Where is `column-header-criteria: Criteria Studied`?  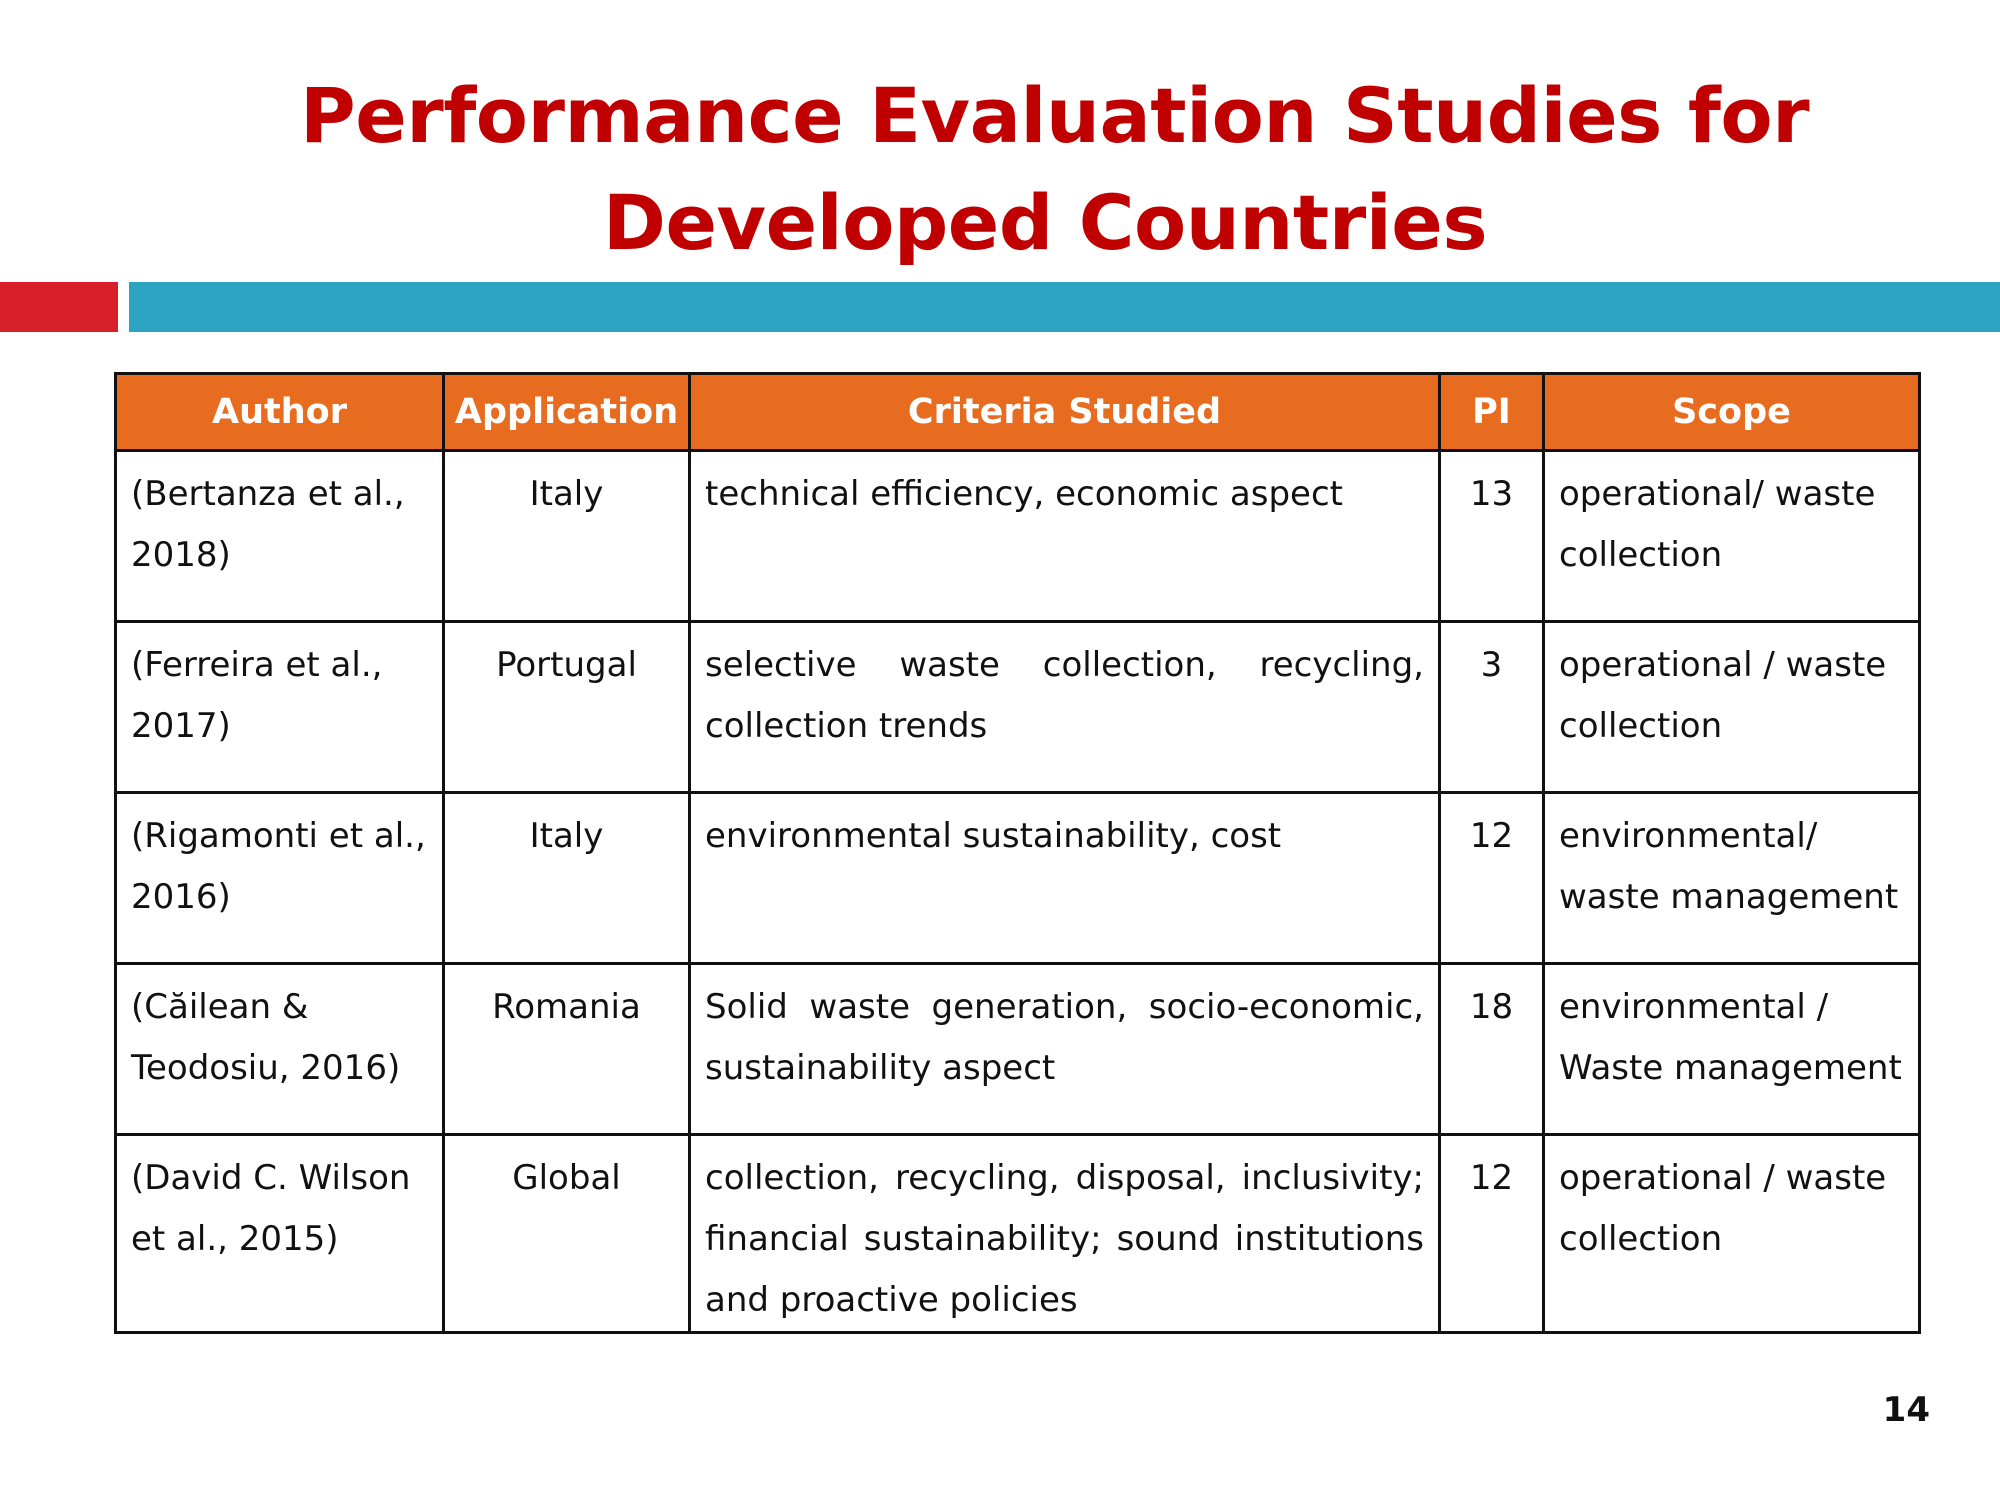
column-header-criteria: Criteria Studied is located at coordinates (1064, 412).